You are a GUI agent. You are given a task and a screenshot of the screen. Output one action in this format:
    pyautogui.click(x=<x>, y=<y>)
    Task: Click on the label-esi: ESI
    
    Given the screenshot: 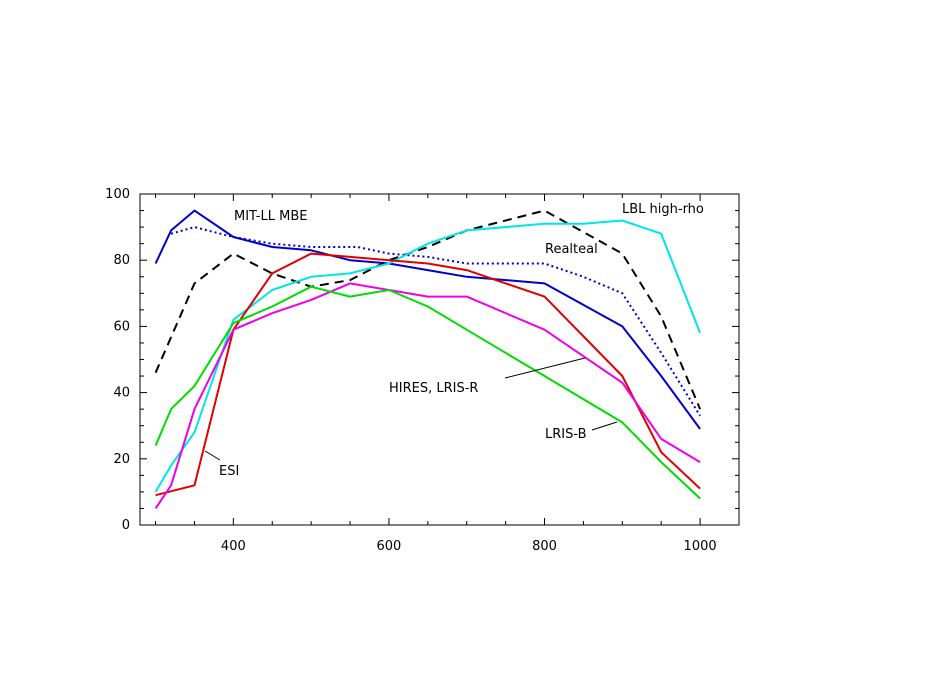 What is the action you would take?
    pyautogui.click(x=229, y=471)
    